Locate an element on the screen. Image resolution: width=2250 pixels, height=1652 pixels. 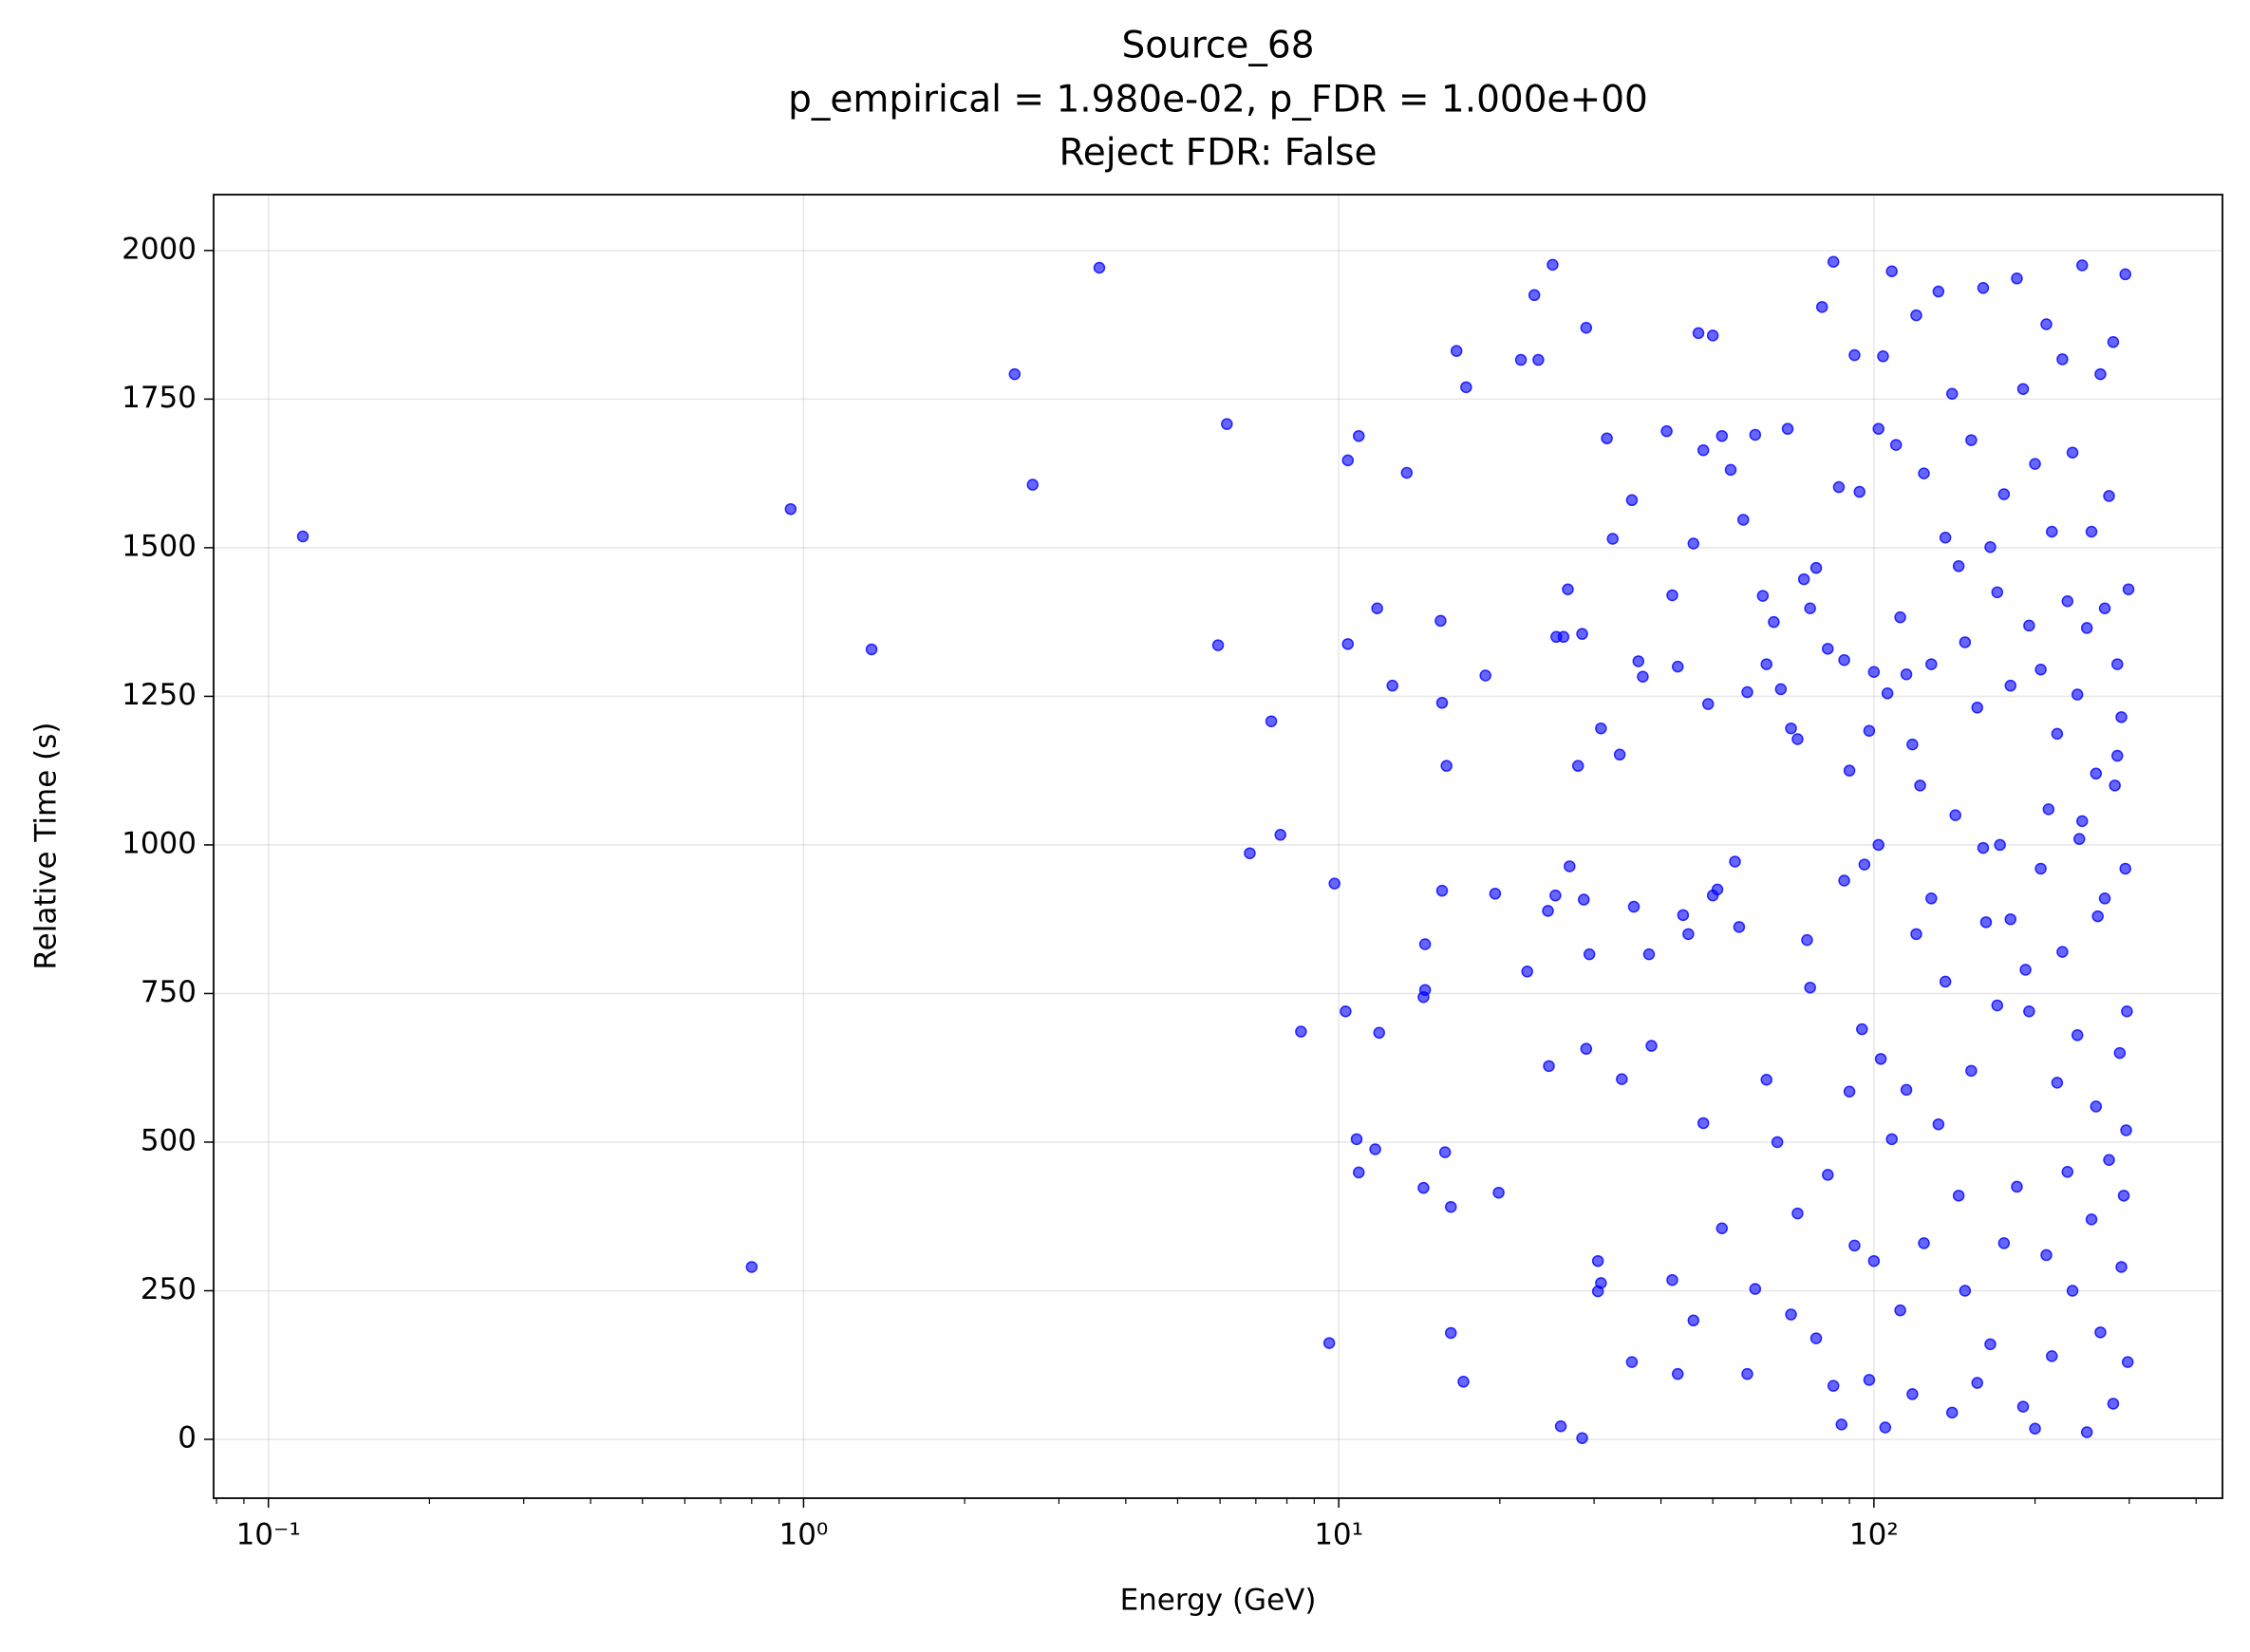
y-tick-label: 1250 is located at coordinates (159, 695).